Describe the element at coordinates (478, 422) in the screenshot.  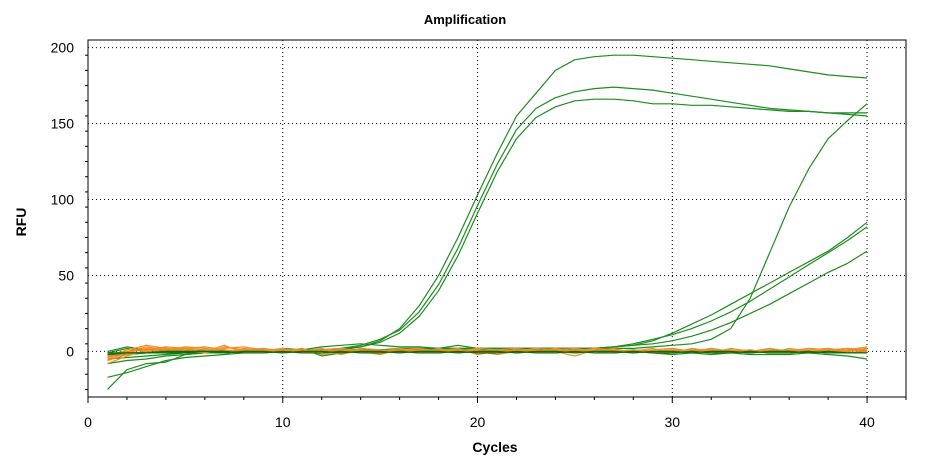
I see `x-tick-label: 20` at that location.